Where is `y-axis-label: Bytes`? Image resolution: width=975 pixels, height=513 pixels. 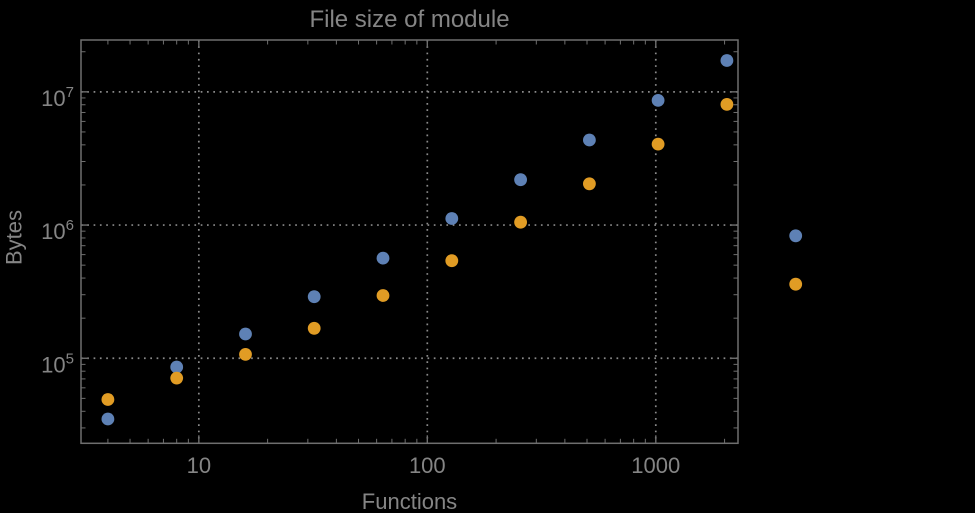 y-axis-label: Bytes is located at coordinates (14, 237).